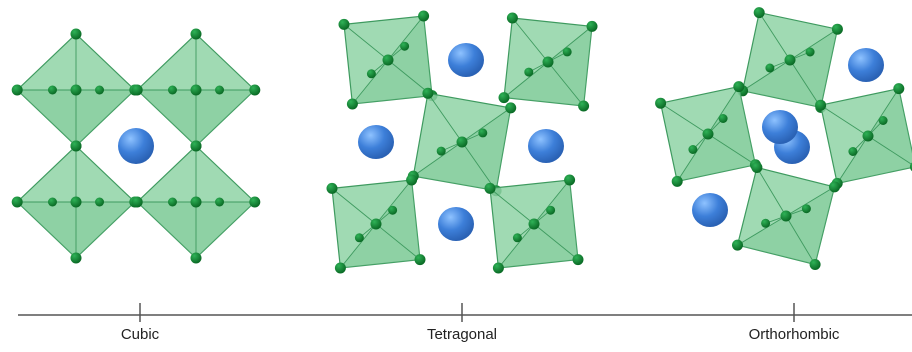  What do you see at coordinates (465, 312) in the screenshot?
I see `phase-axis` at bounding box center [465, 312].